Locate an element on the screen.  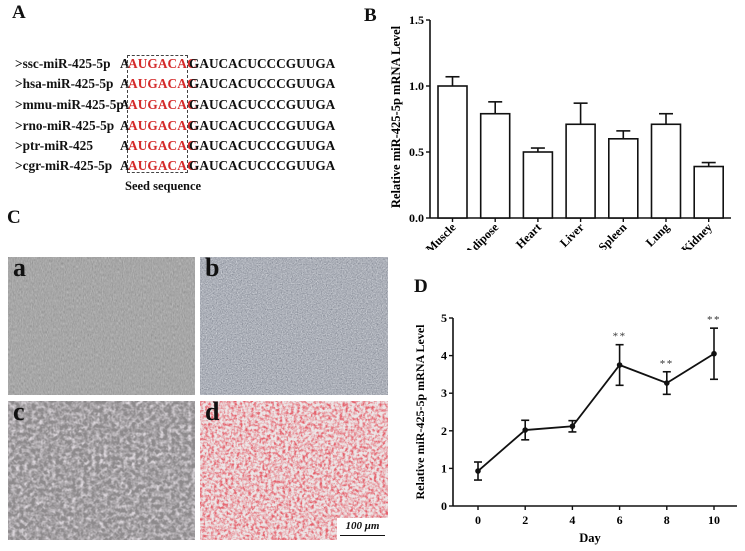
svg-text: 1.5 is located at coordinates (416, 20).